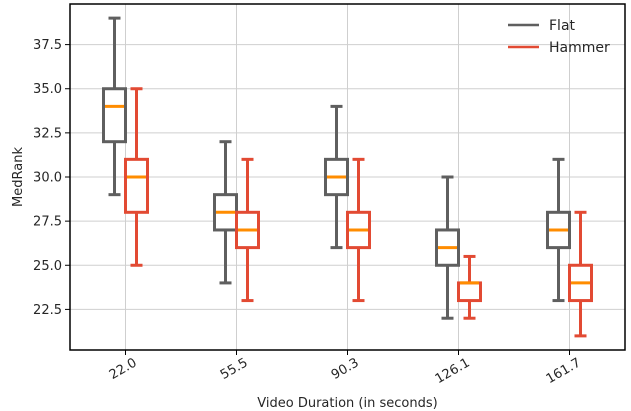 Image resolution: width=631 pixels, height=411 pixels. What do you see at coordinates (562, 26) in the screenshot?
I see `legend-label-flat: Flat` at bounding box center [562, 26].